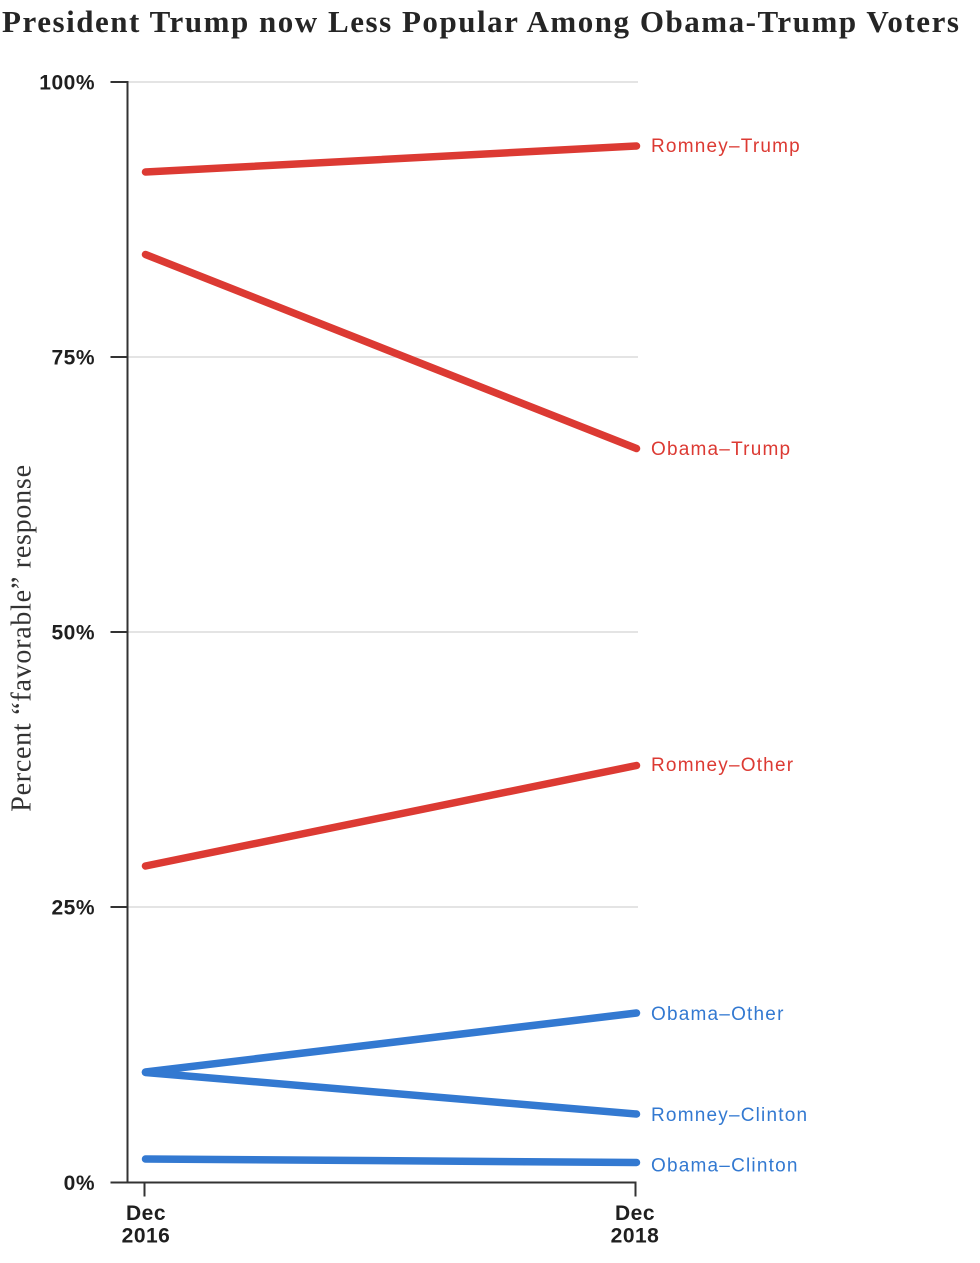  Describe the element at coordinates (79, 1183) in the screenshot. I see `svg-text: 0%` at that location.